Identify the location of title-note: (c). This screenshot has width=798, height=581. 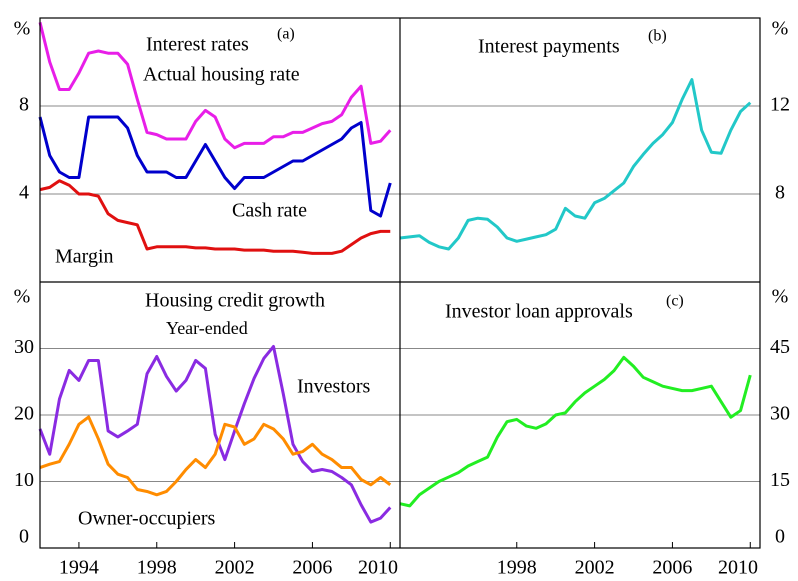
(675, 301).